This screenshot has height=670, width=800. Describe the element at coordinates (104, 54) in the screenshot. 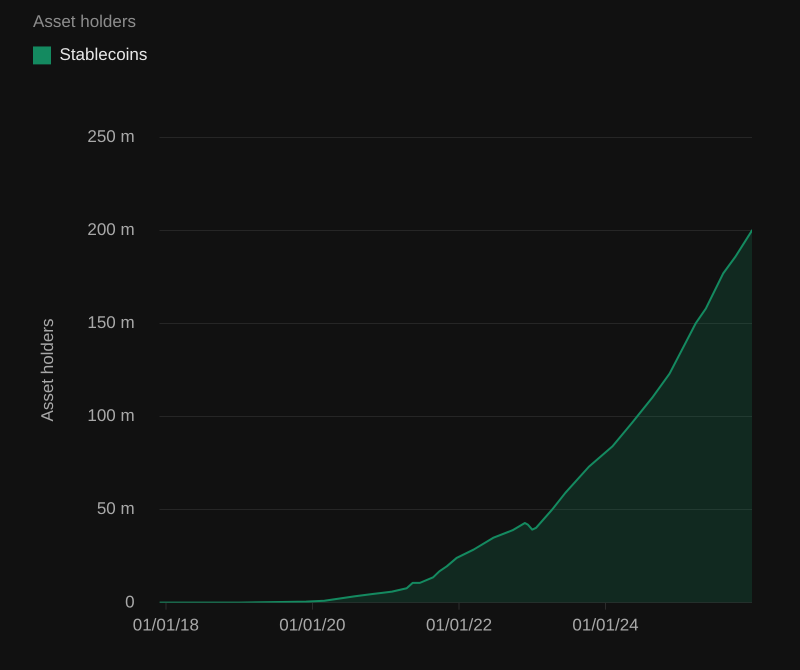

I see `legend-label: Stablecoins` at that location.